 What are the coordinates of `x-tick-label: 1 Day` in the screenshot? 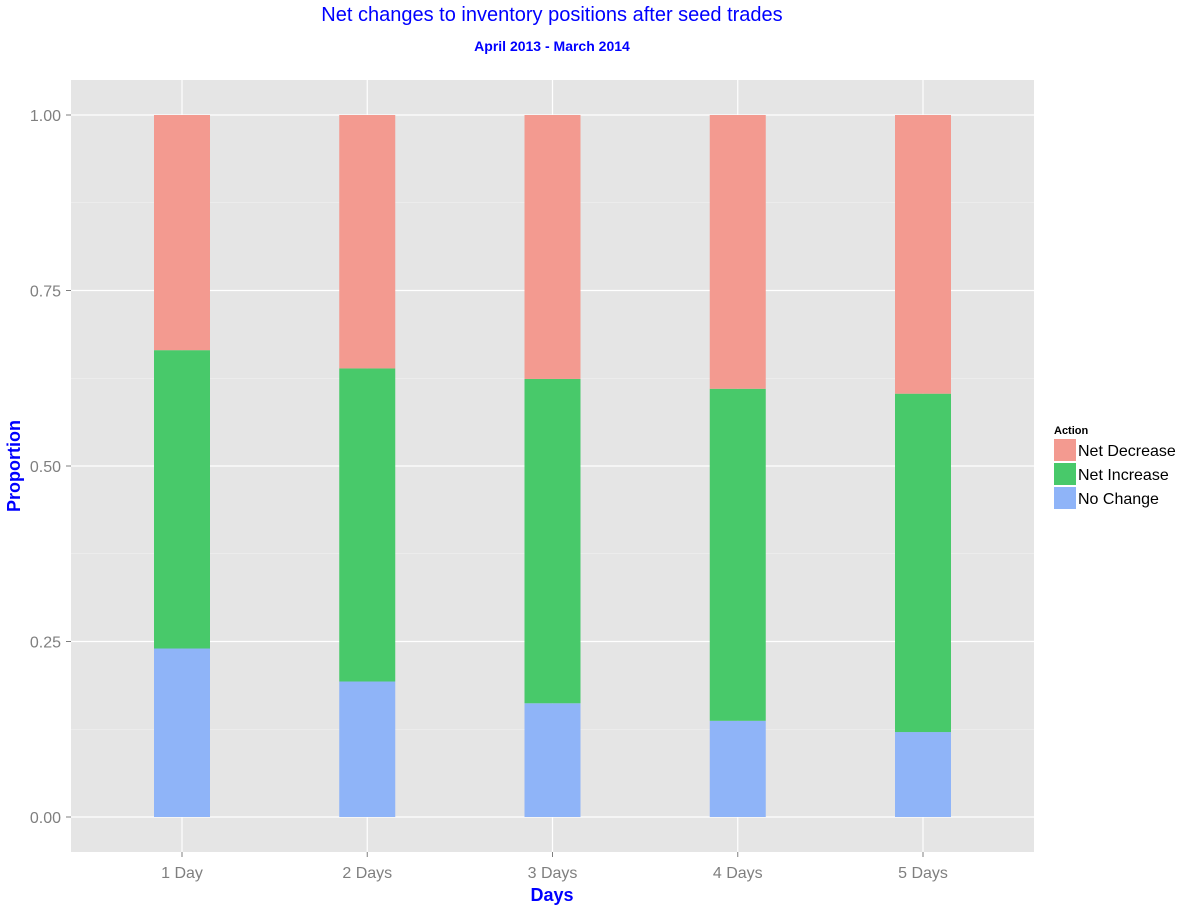 It's located at (182, 873).